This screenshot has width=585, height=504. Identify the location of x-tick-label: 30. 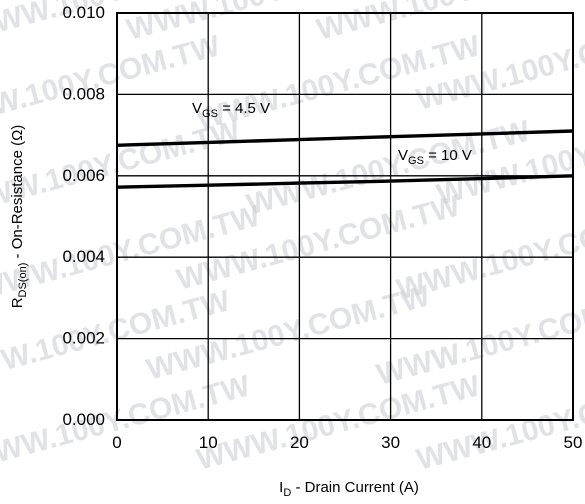
(390, 442).